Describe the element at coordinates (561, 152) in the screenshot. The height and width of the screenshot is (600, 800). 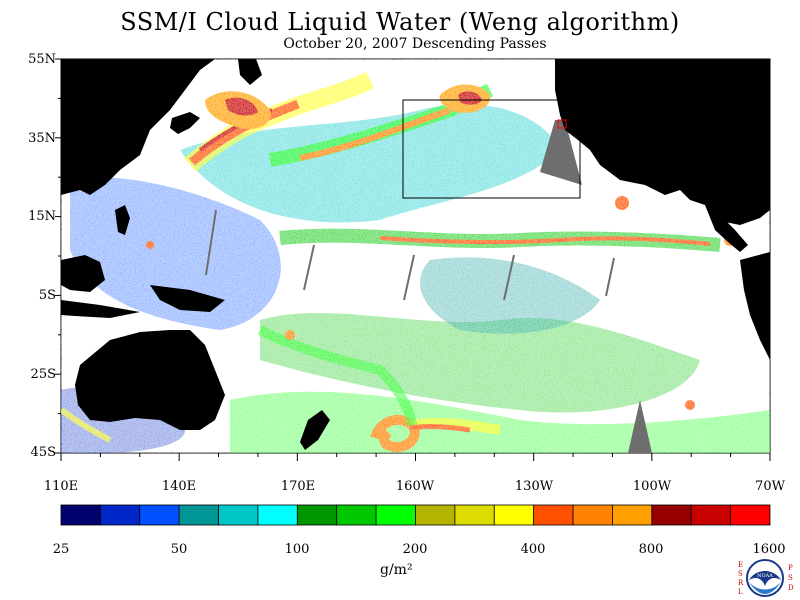
I see `no-data-region-california` at that location.